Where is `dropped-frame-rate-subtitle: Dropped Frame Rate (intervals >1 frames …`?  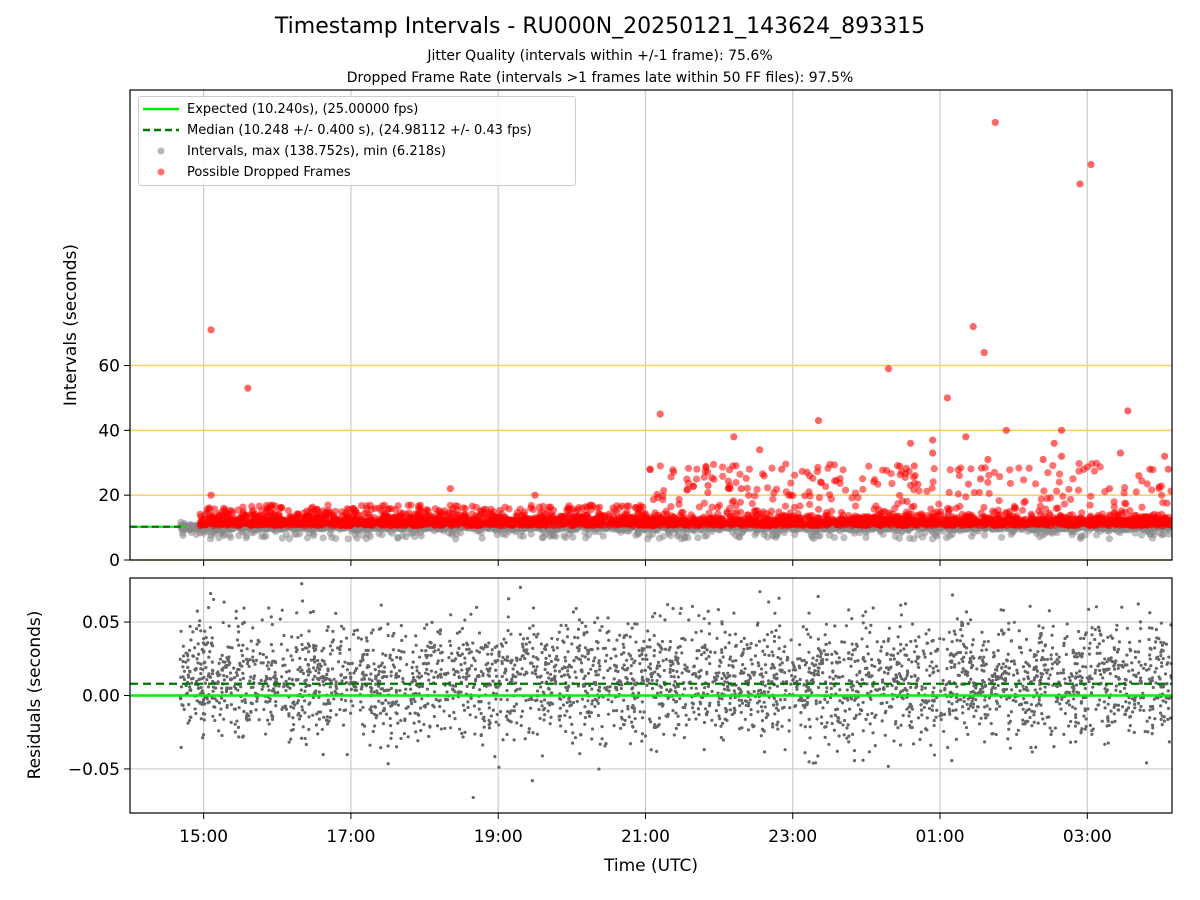 dropped-frame-rate-subtitle: Dropped Frame Rate (intervals >1 frames … is located at coordinates (600, 78).